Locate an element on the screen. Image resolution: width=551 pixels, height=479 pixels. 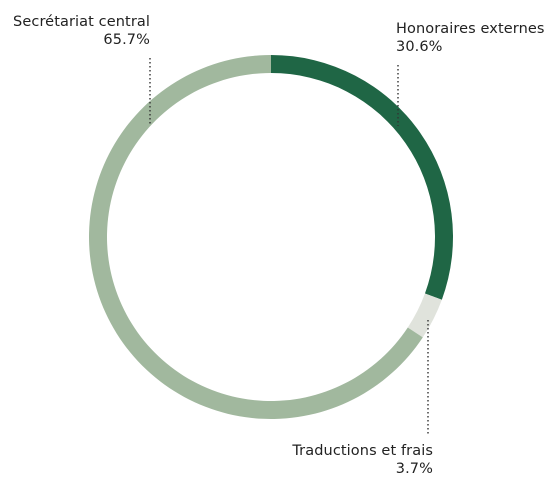
slice-label: Secrétariat central is located at coordinates (81, 22).